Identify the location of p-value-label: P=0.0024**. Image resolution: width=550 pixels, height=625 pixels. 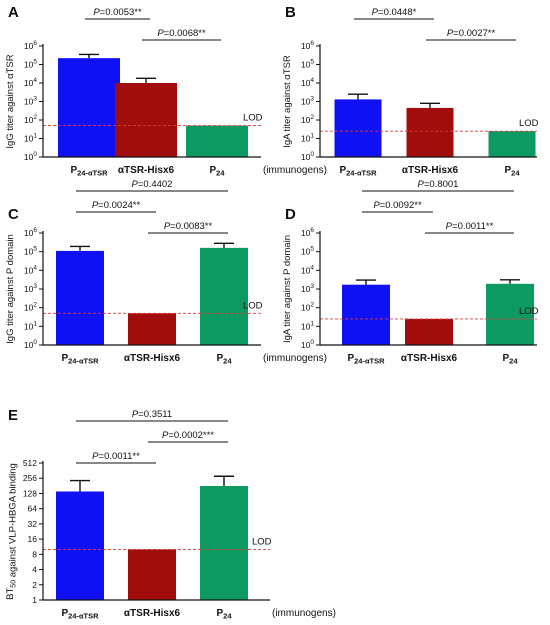
(116, 205).